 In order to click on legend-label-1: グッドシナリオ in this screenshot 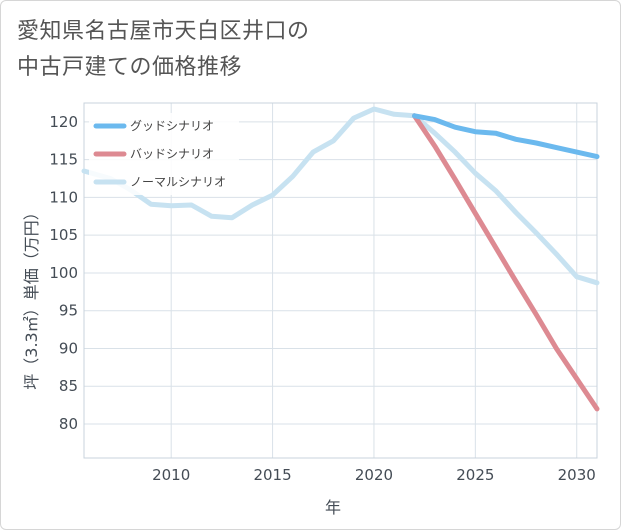, I will do `click(172, 126)`.